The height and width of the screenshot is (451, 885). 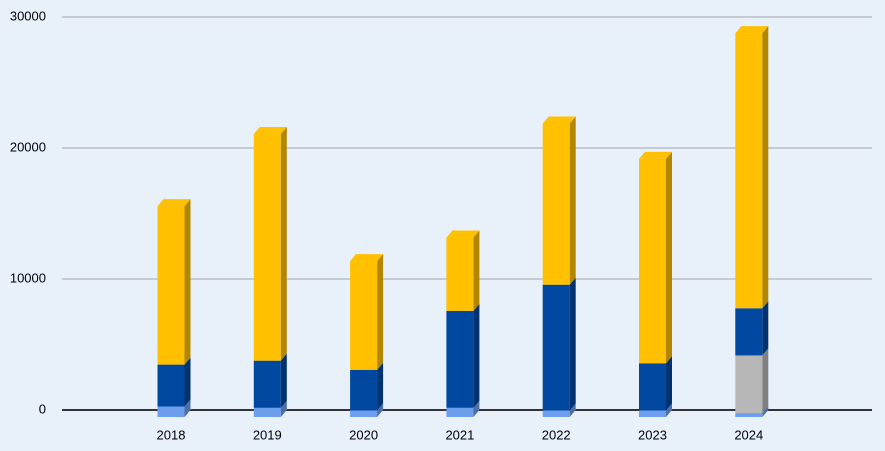 I want to click on x-tick-label: 2020, so click(x=363, y=434).